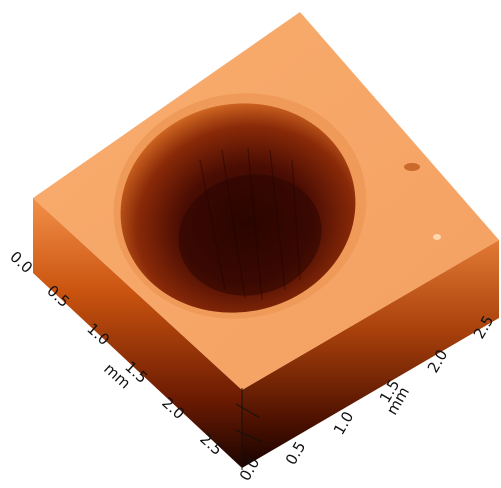 Image resolution: width=501 pixels, height=488 pixels. I want to click on crater-floor, so click(250, 235).